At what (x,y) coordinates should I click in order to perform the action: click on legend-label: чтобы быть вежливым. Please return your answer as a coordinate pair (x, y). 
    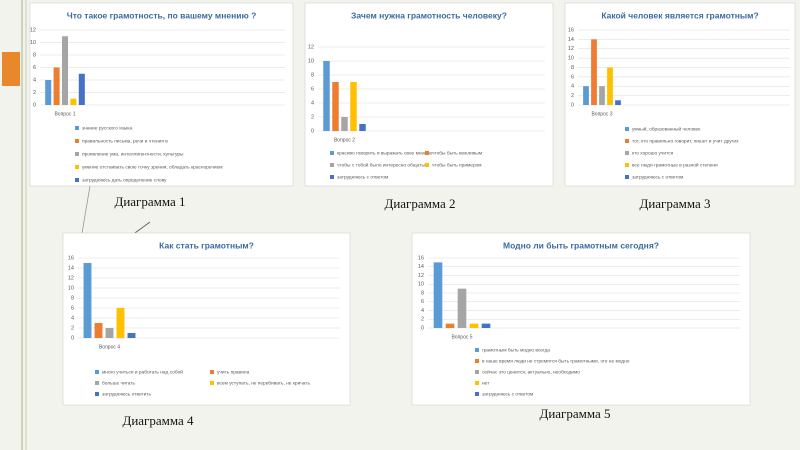
    Looking at the image, I should click on (457, 153).